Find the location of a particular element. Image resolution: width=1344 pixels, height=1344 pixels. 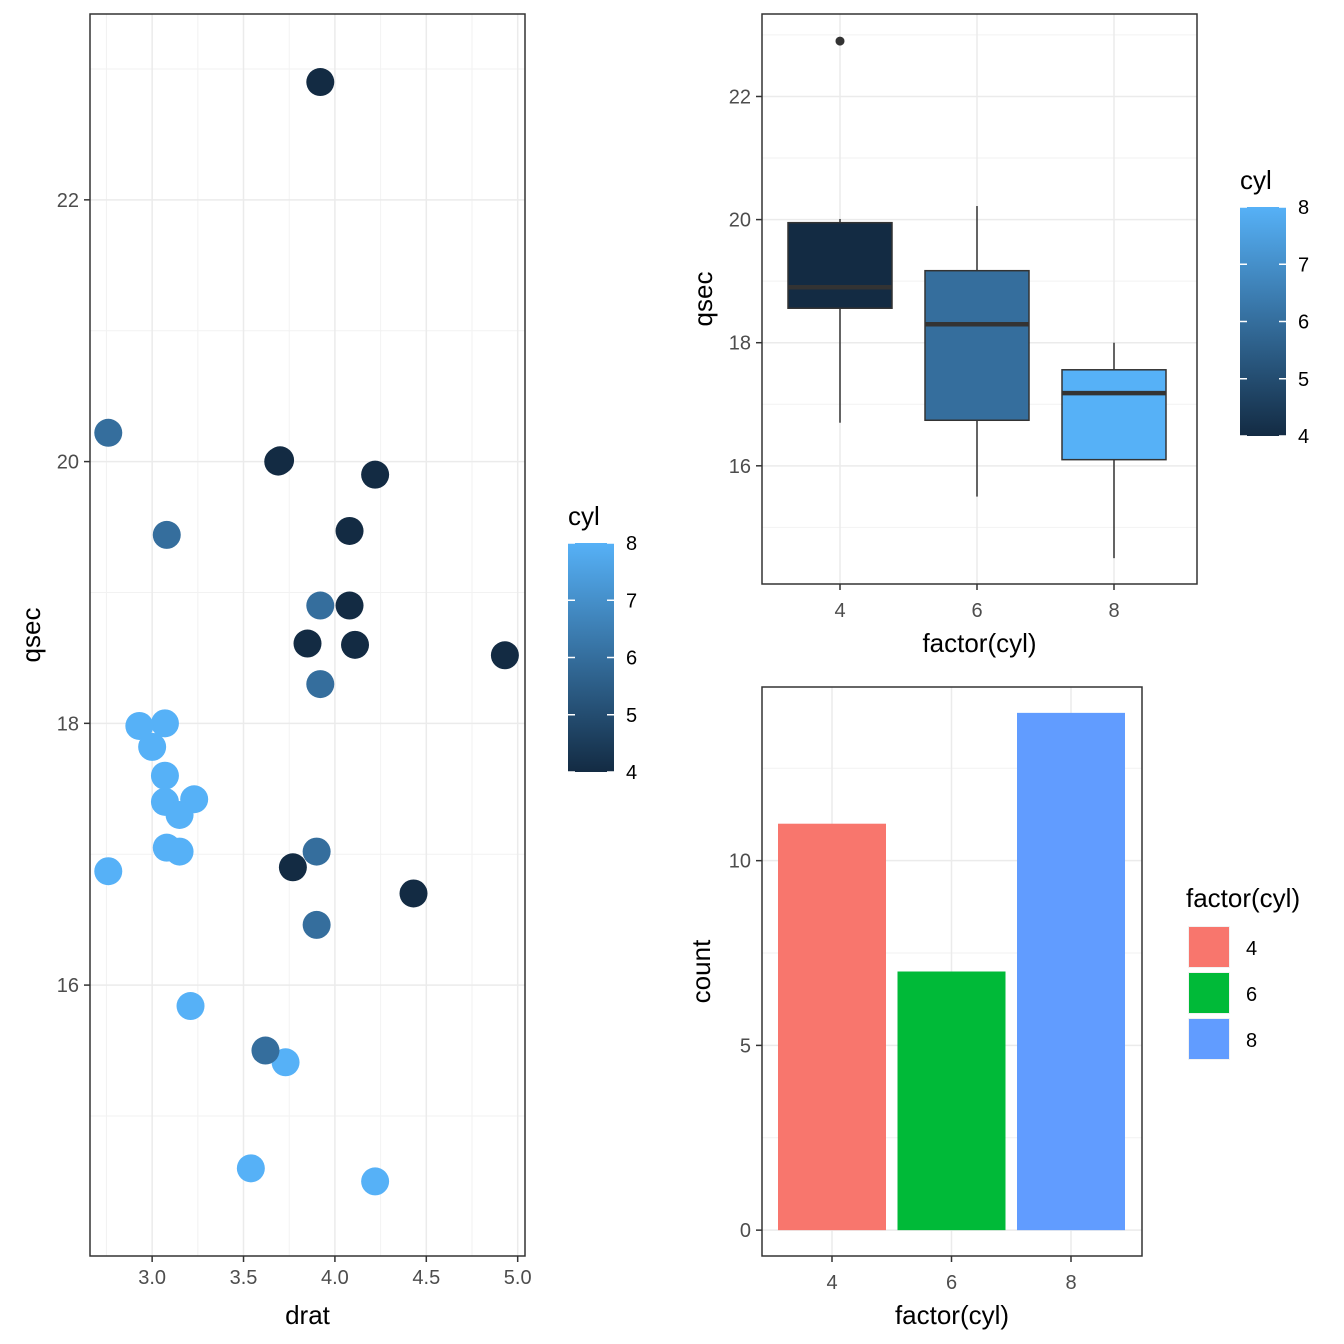

bar-y-tick-label: 5 is located at coordinates (745, 1046).